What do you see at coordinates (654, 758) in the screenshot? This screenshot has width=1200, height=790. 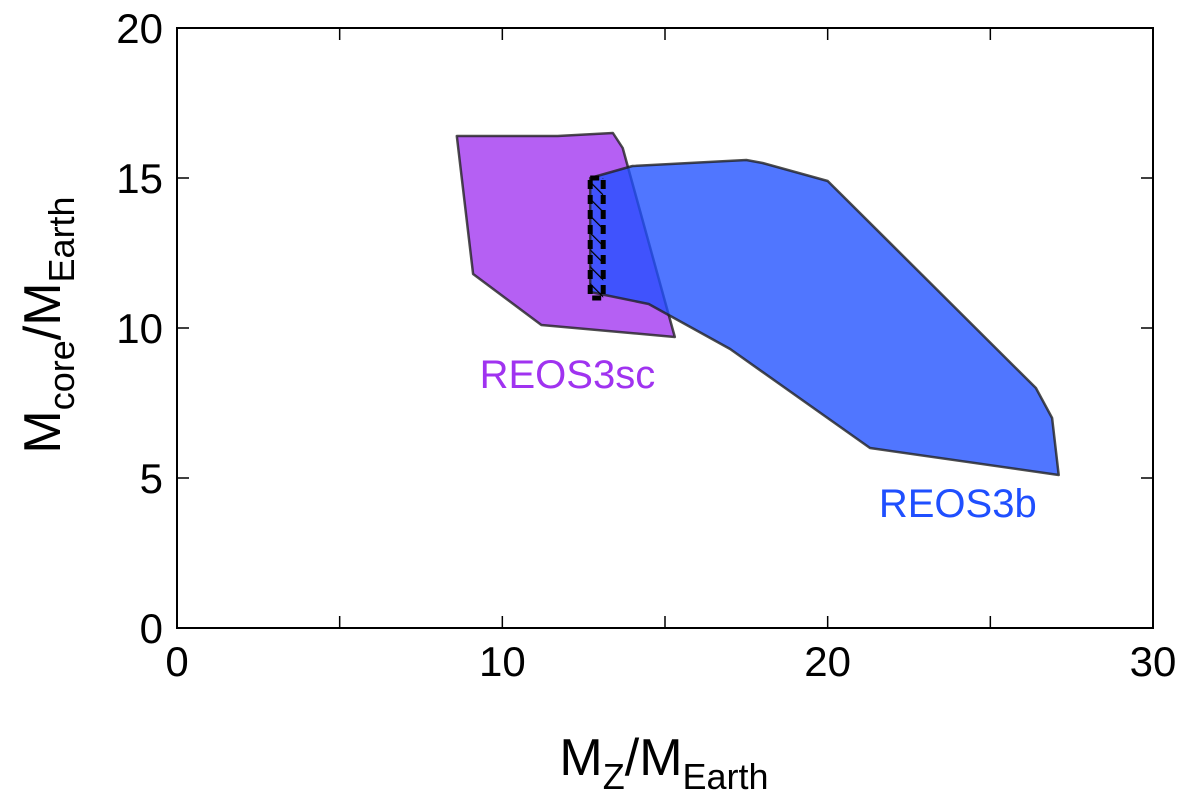 I see `x-axis-slash: /M` at bounding box center [654, 758].